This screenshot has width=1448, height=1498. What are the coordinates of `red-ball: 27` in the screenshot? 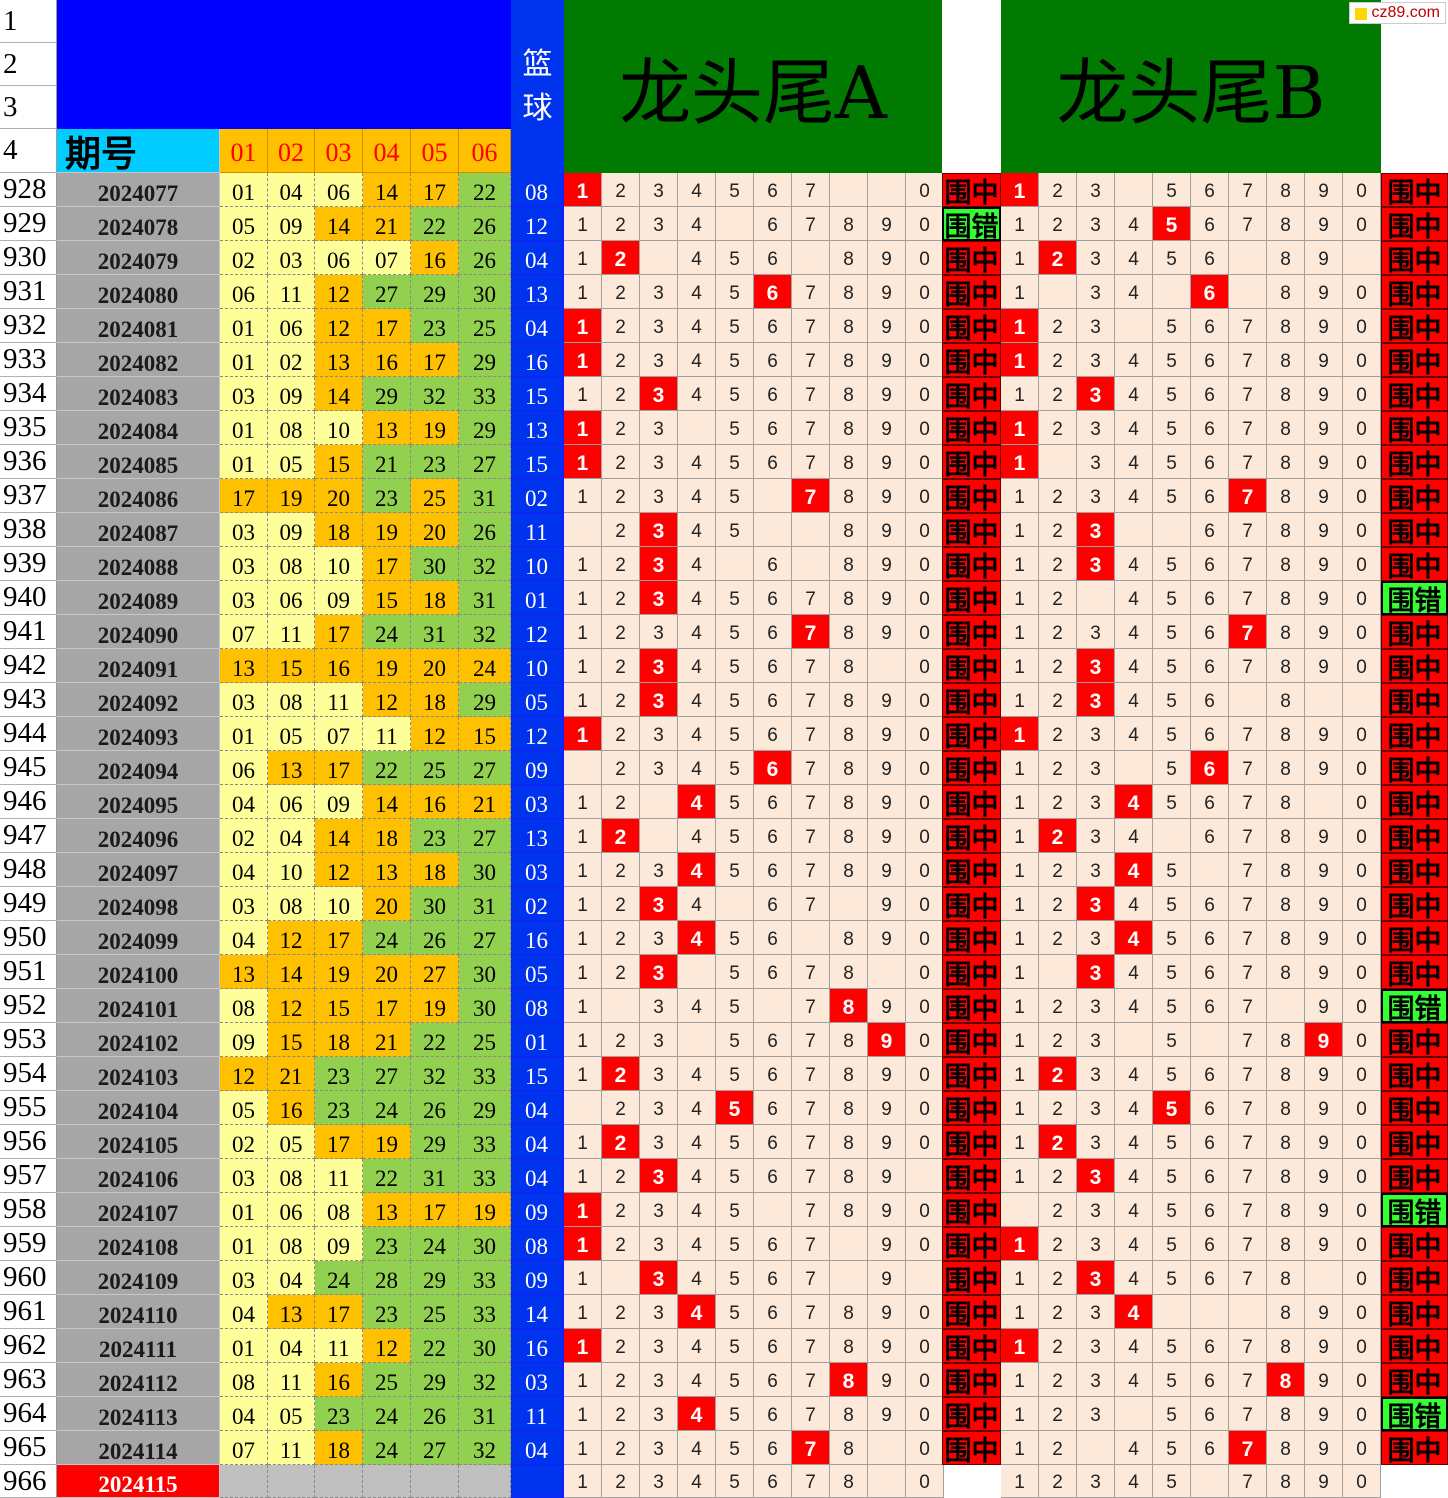 It's located at (485, 462).